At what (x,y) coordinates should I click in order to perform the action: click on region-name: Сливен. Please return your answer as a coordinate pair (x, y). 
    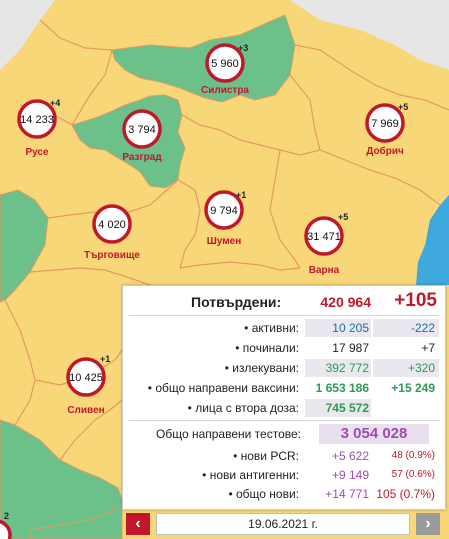
    Looking at the image, I should click on (85, 410).